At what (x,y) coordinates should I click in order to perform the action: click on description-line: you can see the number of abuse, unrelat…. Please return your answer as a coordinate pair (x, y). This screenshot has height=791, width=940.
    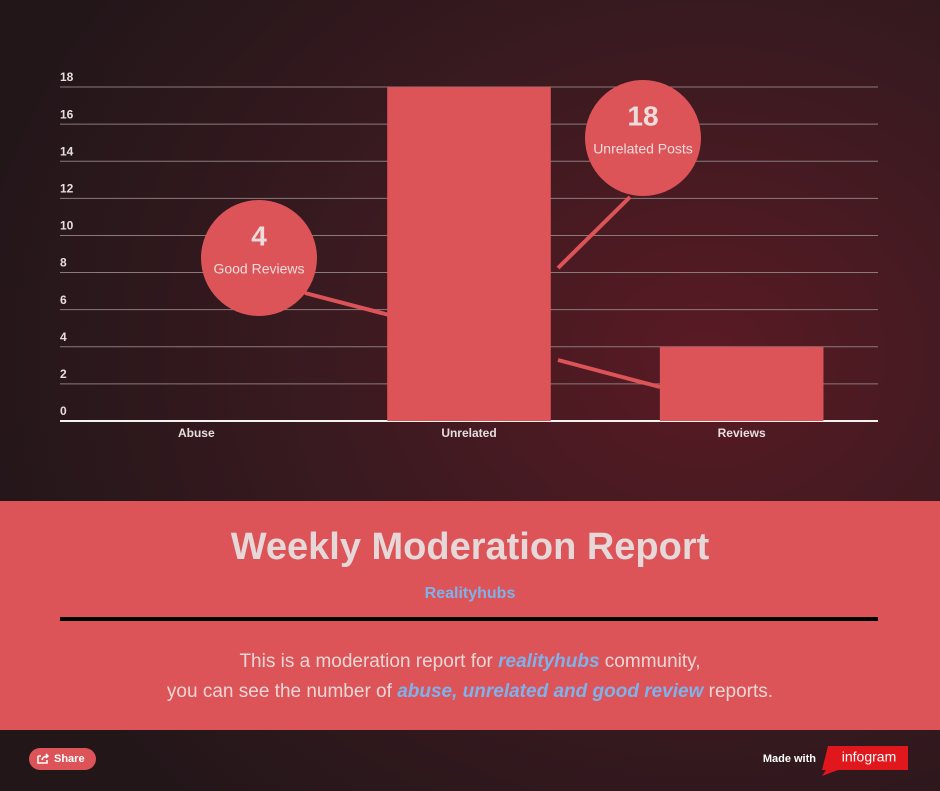
    Looking at the image, I should click on (470, 691).